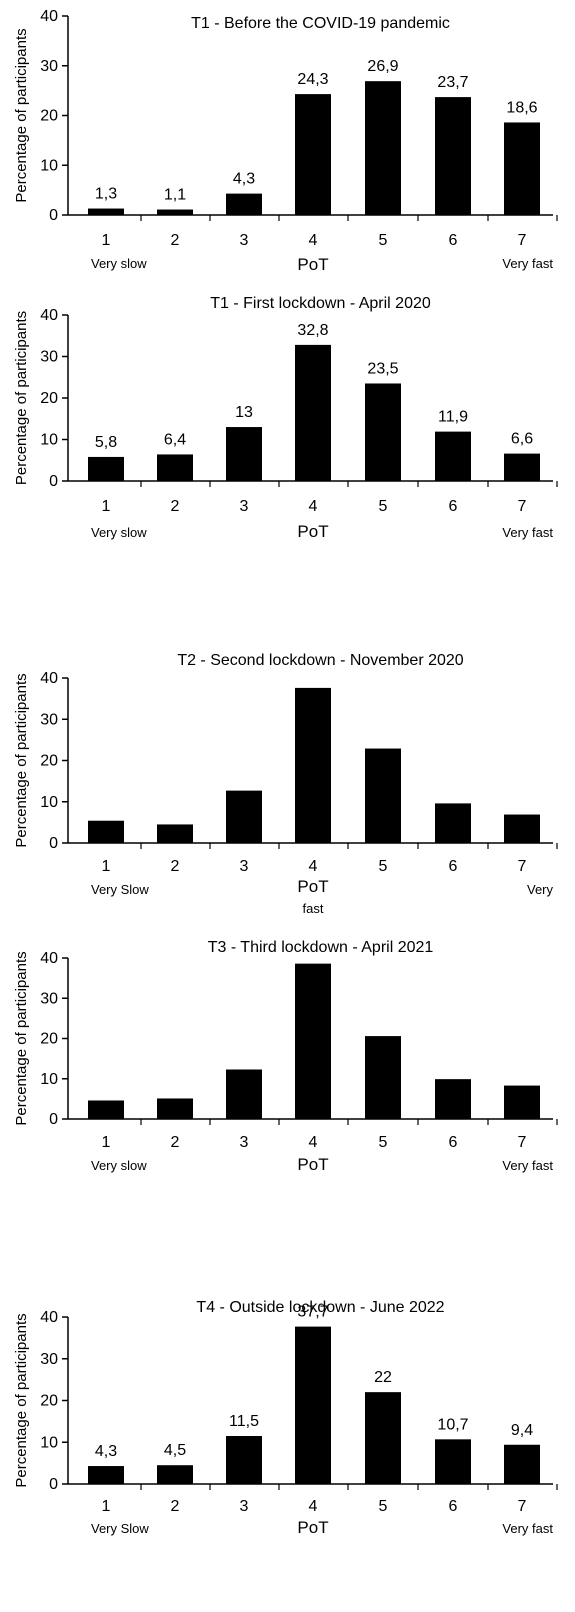 The height and width of the screenshot is (1612, 575). What do you see at coordinates (120, 889) in the screenshot?
I see `x-end-label-left: Very Slow` at bounding box center [120, 889].